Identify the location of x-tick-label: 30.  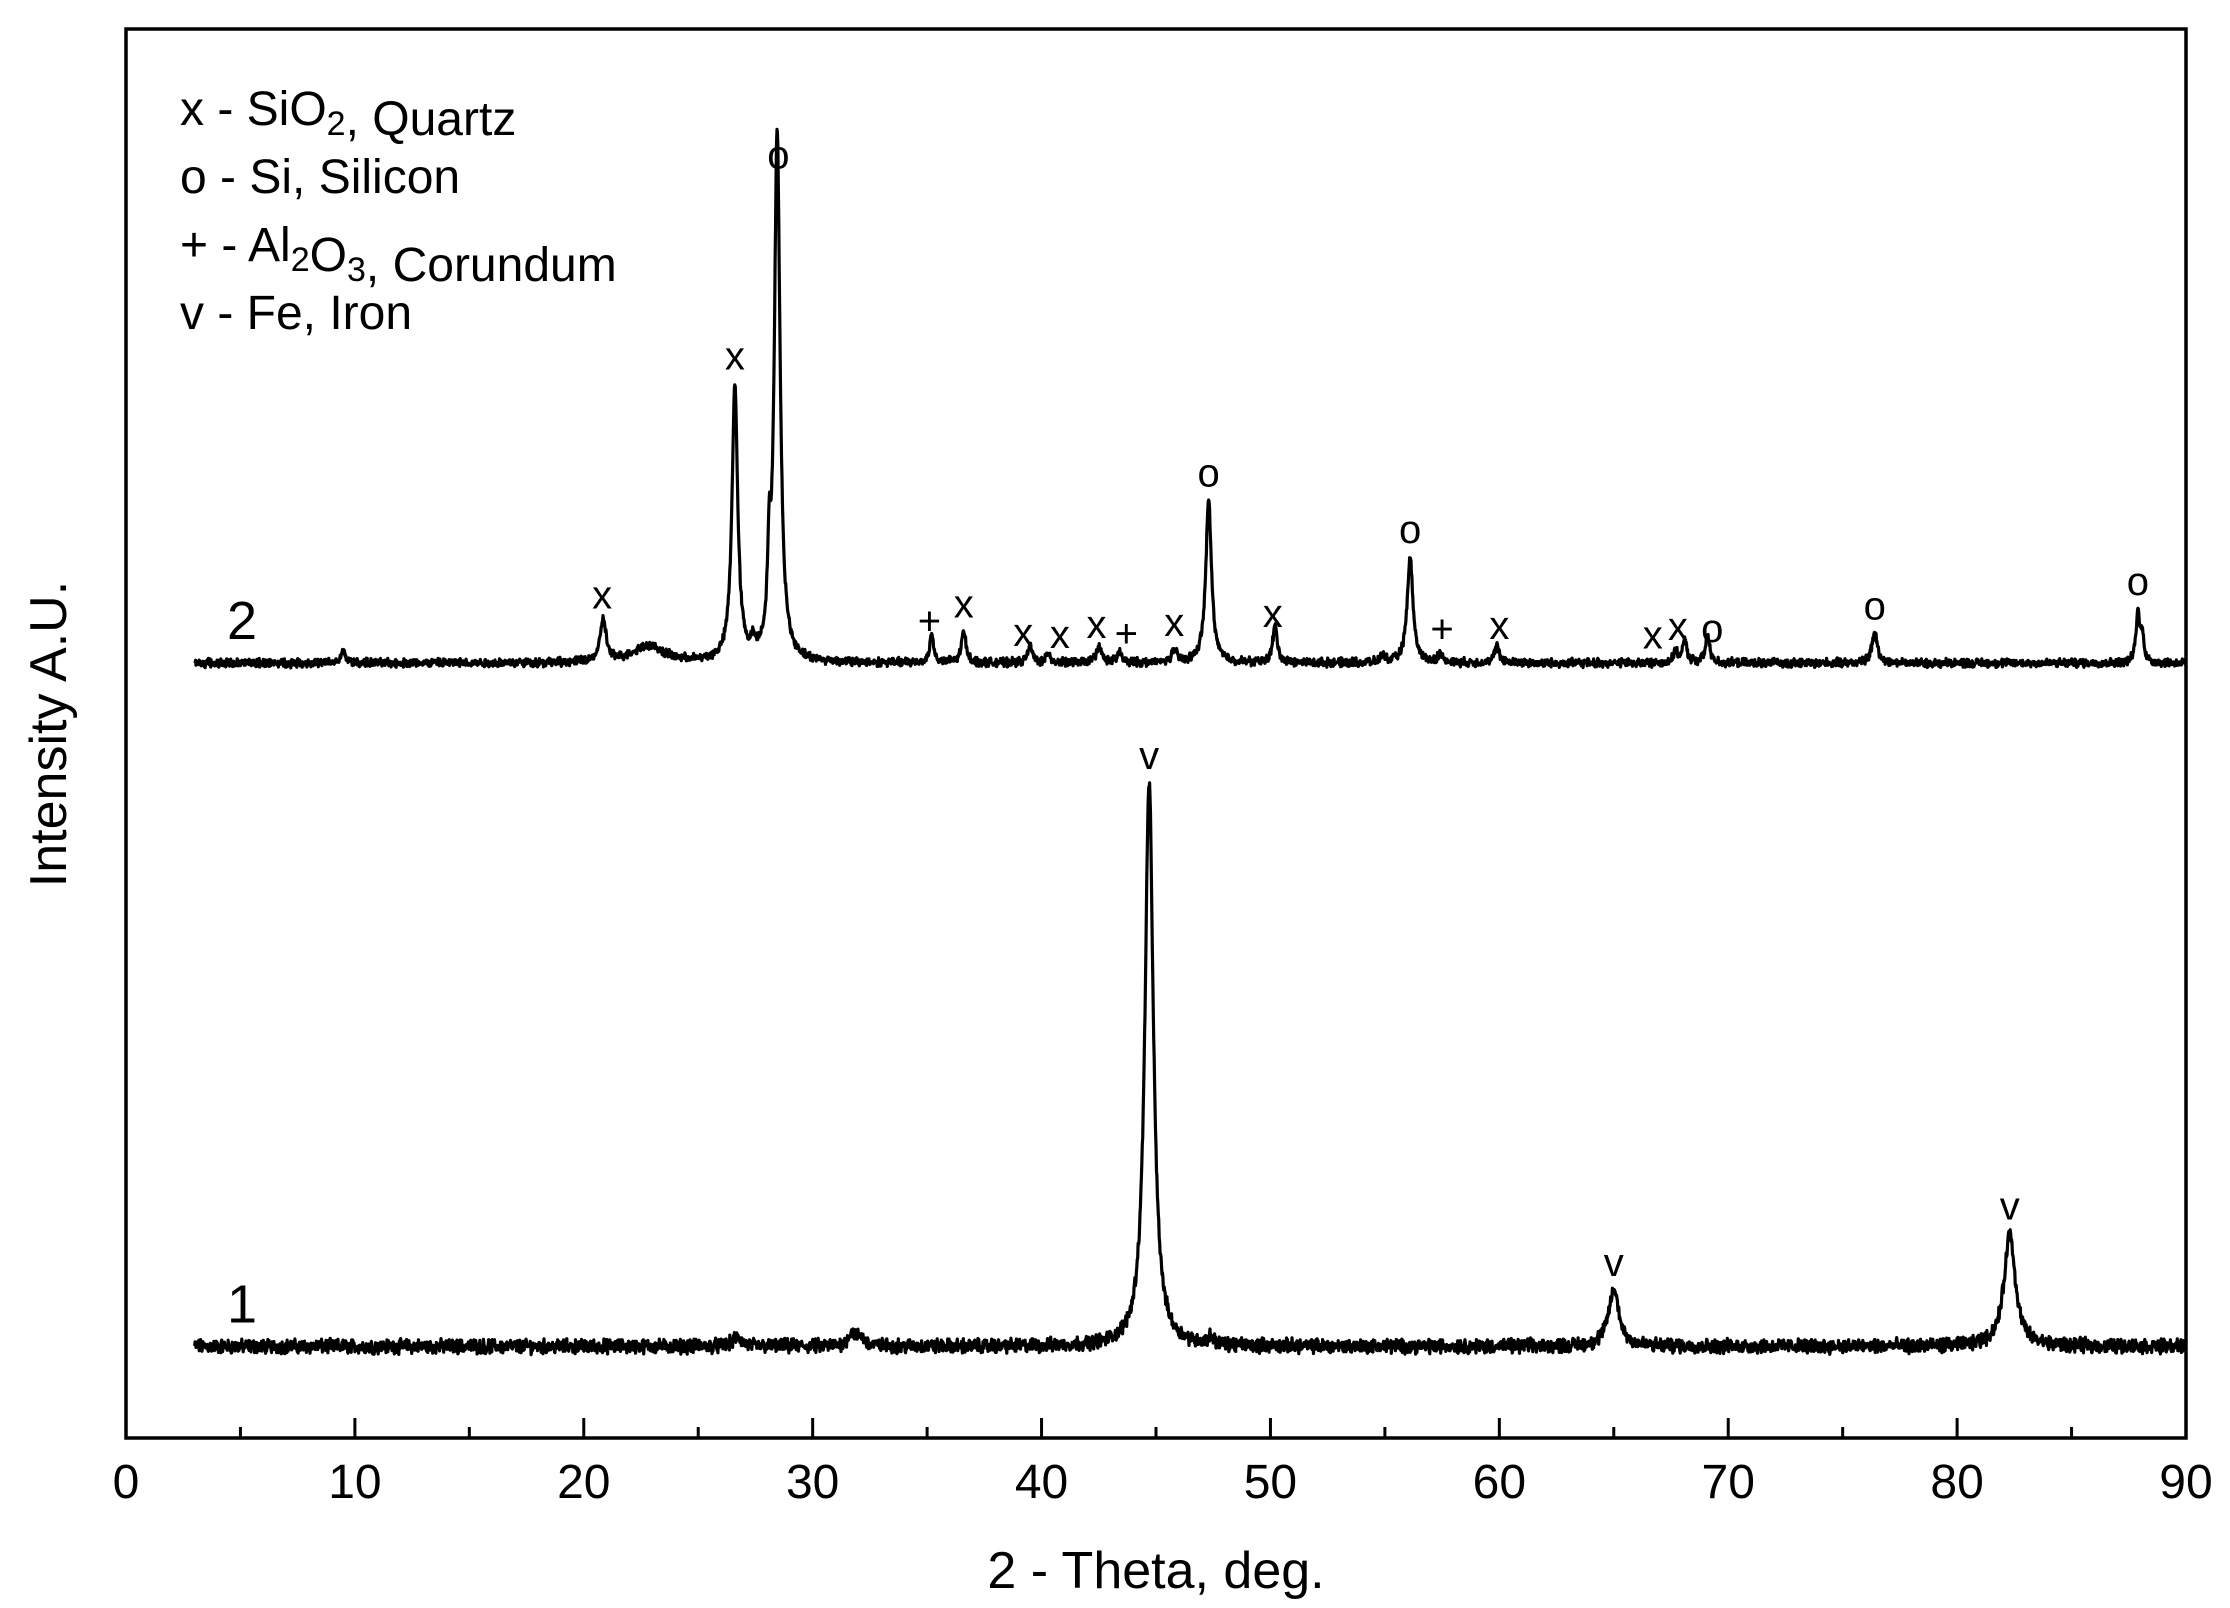
(812, 1482).